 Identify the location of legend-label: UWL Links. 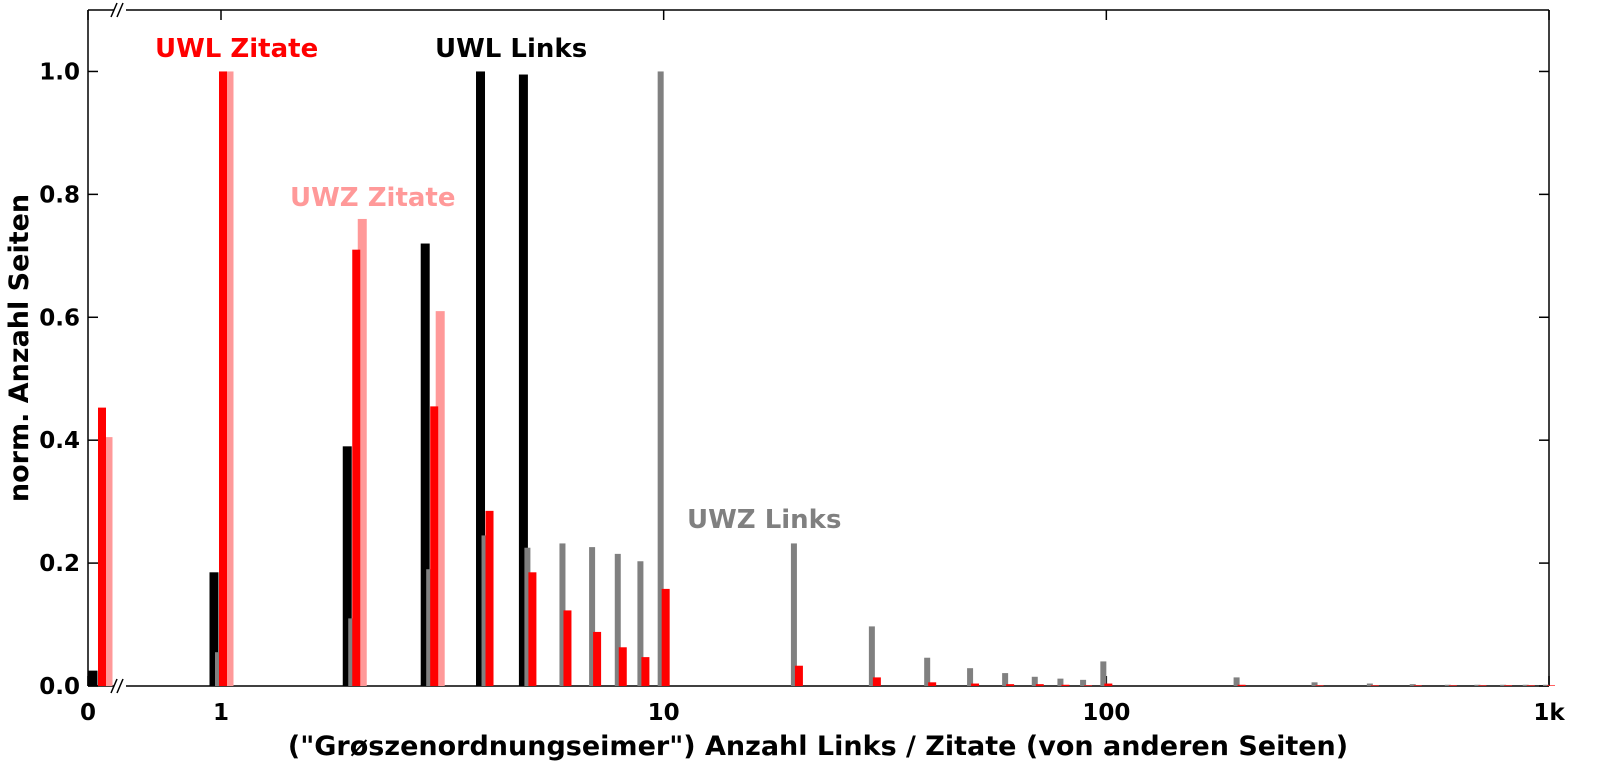
(511, 49).